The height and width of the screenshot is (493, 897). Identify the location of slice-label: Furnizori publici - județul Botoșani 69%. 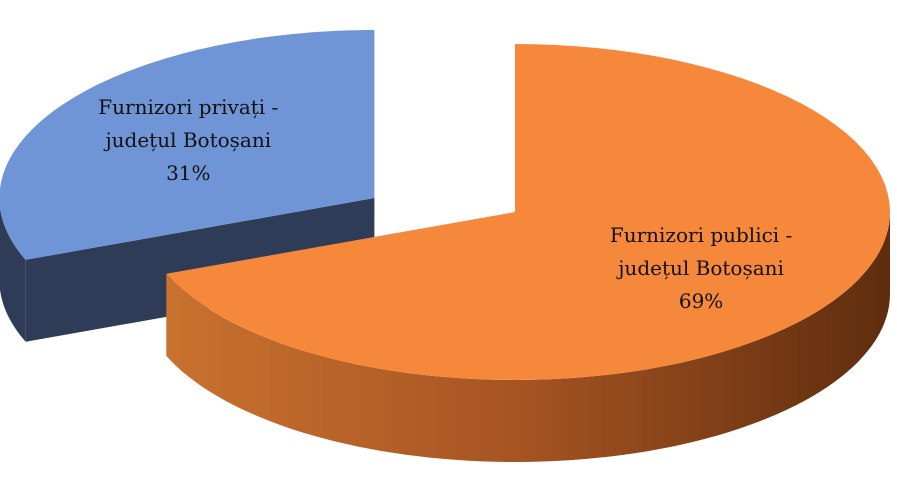
(701, 268).